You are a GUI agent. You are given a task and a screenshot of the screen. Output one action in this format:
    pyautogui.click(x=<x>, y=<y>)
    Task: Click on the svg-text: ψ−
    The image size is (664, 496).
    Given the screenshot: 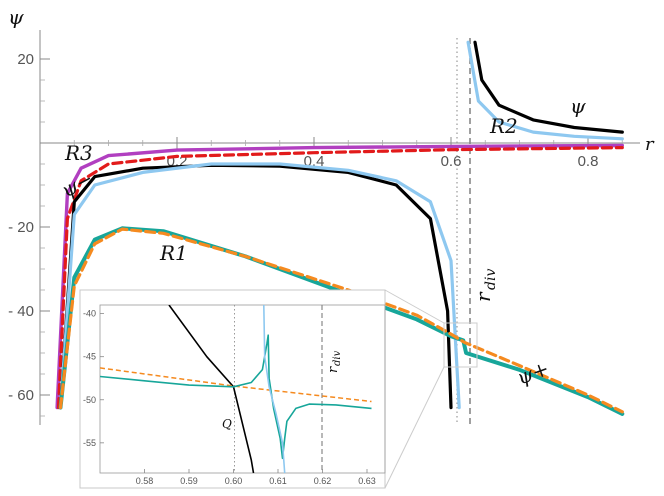 What is the action you would take?
    pyautogui.click(x=77, y=184)
    